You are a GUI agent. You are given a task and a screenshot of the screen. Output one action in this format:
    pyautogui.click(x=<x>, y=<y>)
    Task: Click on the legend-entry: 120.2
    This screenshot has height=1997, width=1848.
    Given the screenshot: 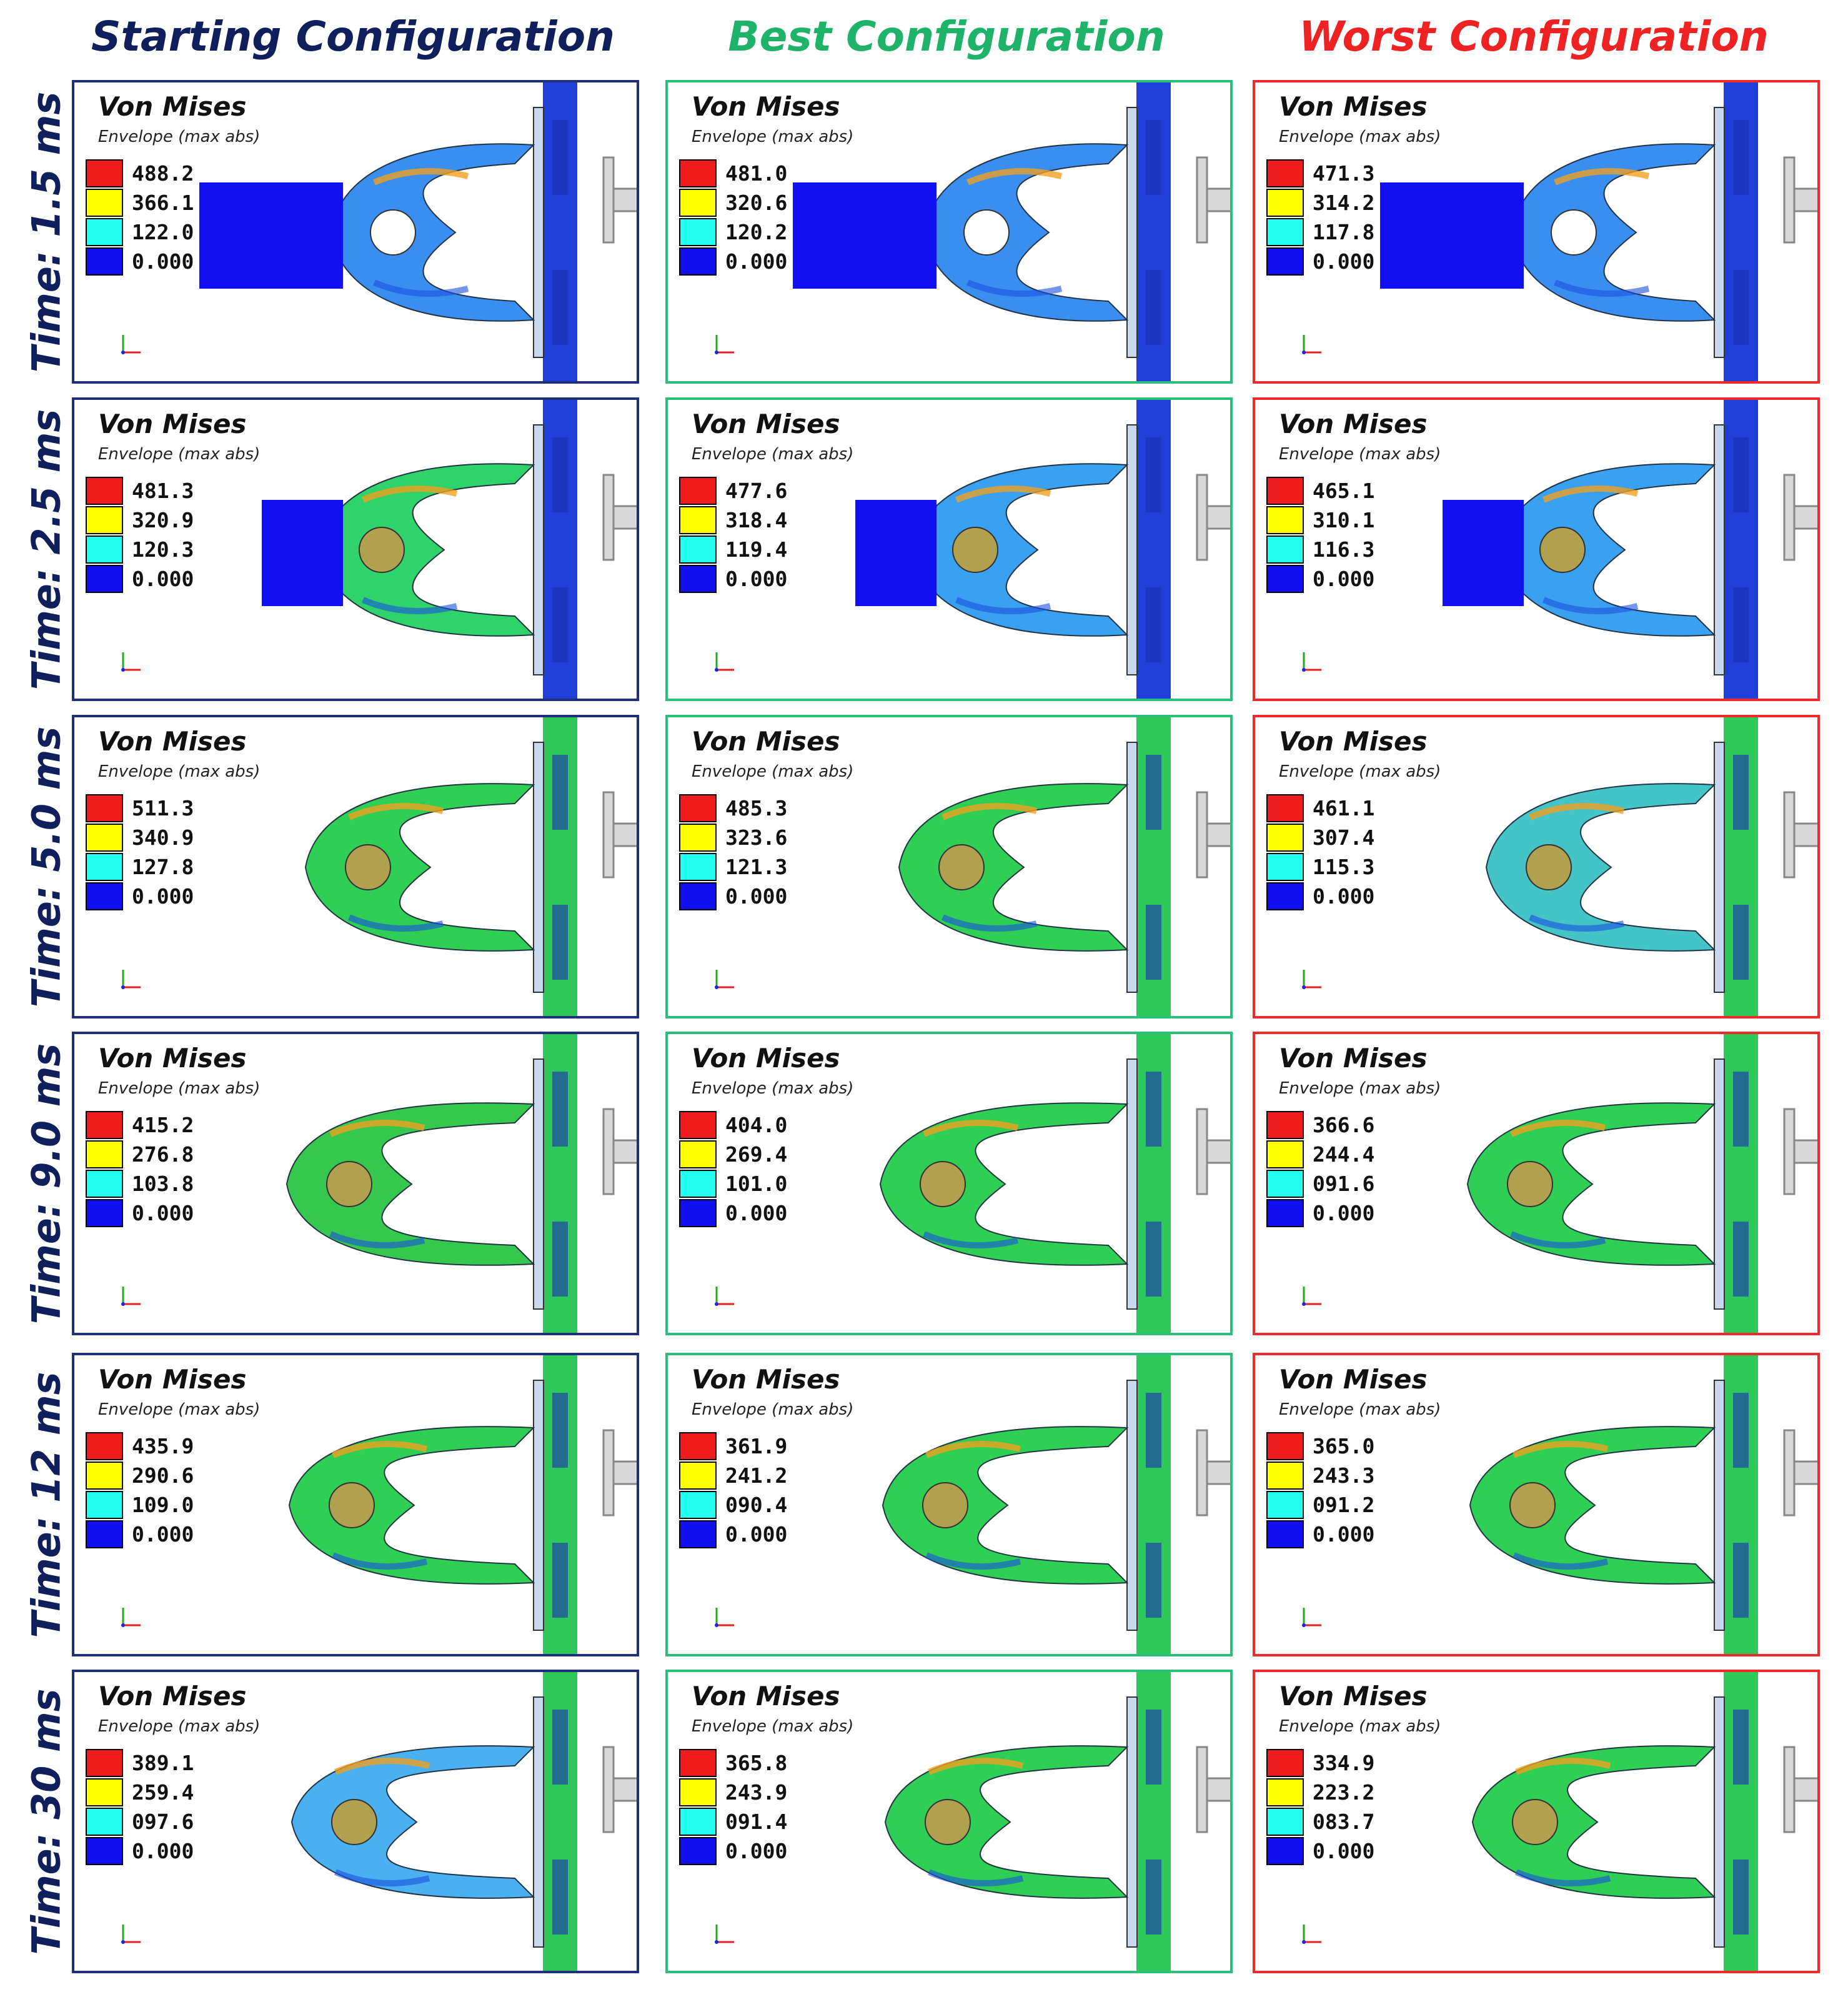 What is the action you would take?
    pyautogui.click(x=733, y=232)
    